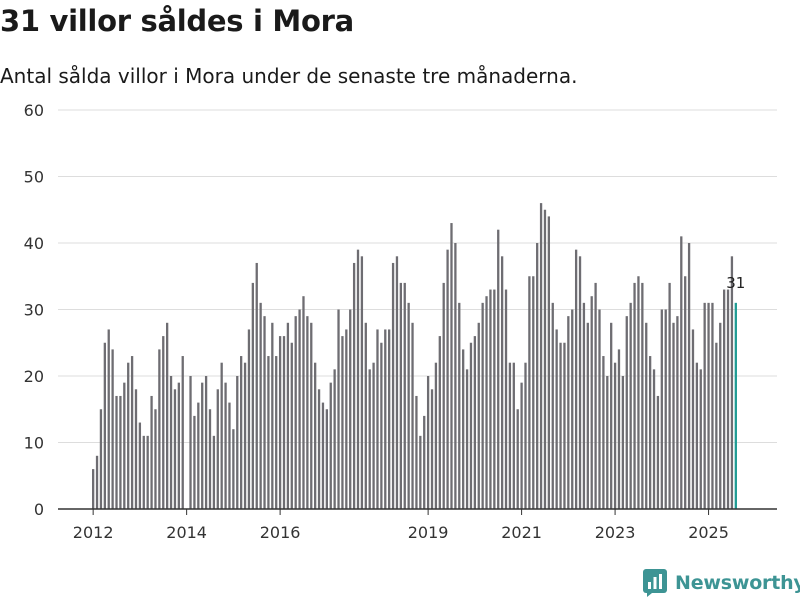  Describe the element at coordinates (735, 283) in the screenshot. I see `latest-value-label: 31` at that location.